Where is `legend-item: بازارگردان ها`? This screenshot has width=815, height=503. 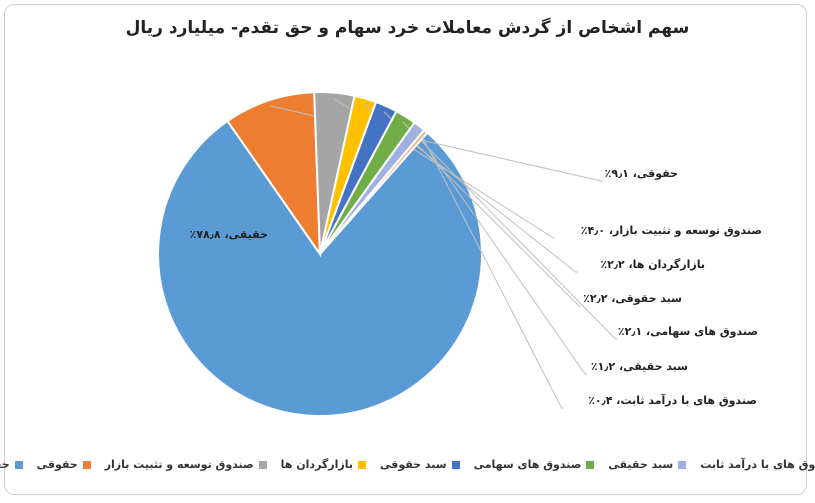 legend-item: بازارگردان ها is located at coordinates (323, 464).